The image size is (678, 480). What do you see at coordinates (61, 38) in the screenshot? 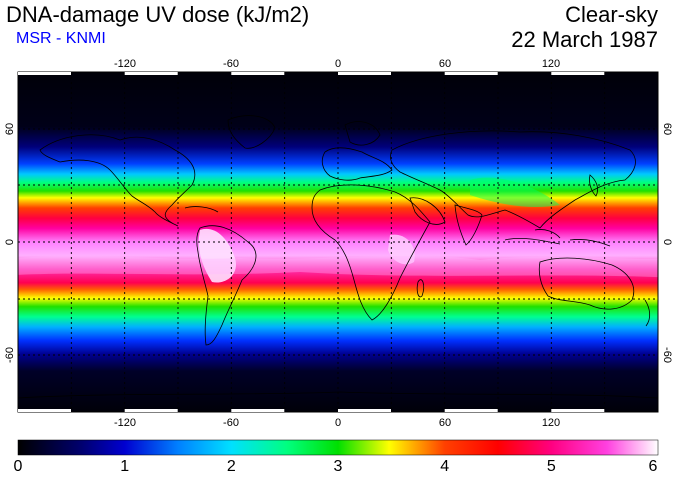
I see `data-source-label: MSR - KNMI` at bounding box center [61, 38].